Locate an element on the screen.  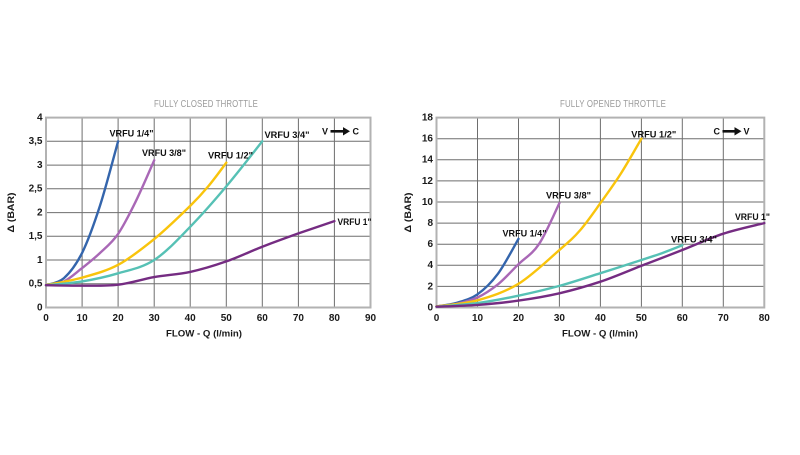
svg-text: 16 is located at coordinates (428, 139).